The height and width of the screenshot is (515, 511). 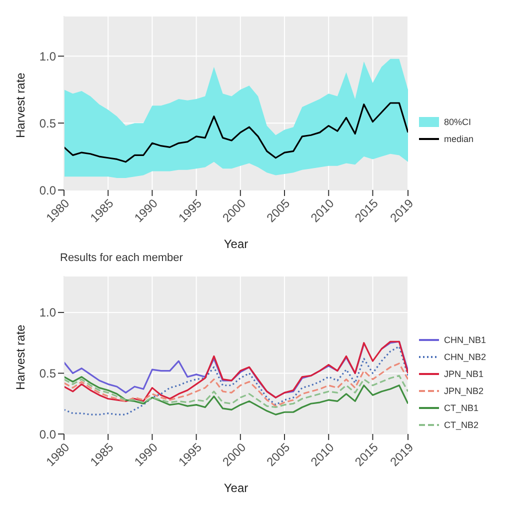 What do you see at coordinates (461, 407) in the screenshot?
I see `legend-label: CT_NB1` at bounding box center [461, 407].